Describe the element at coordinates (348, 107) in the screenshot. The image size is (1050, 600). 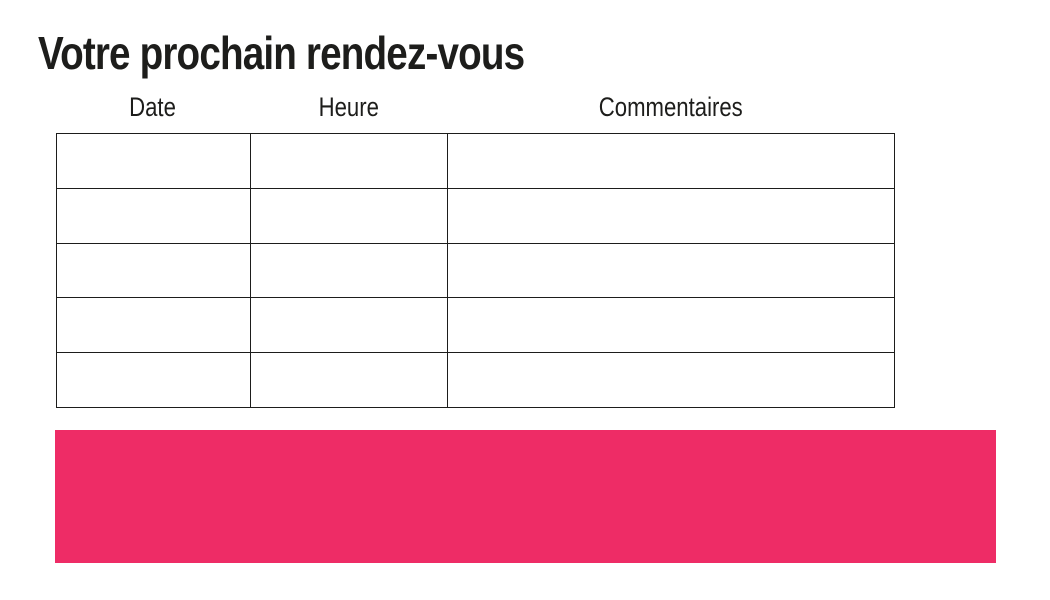
I see `column-header-heure: Heure` at that location.